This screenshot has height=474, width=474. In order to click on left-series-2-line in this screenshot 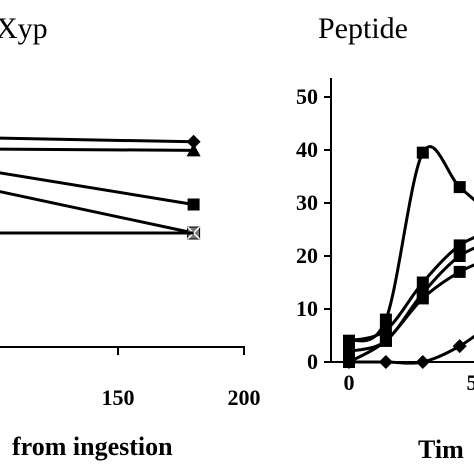, I will do `click(97, 149)`.